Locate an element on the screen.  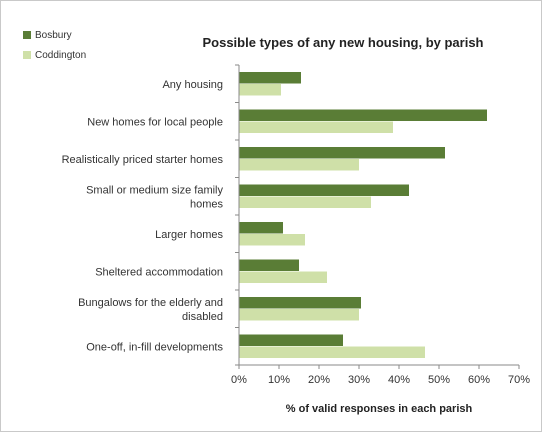
category-label-line: disabled is located at coordinates (202, 317).